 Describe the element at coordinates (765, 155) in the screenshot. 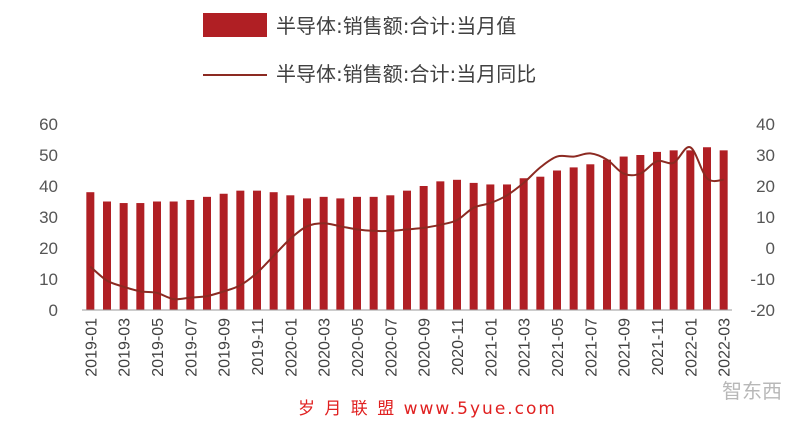

I see `y-right-tick-label: 30` at that location.